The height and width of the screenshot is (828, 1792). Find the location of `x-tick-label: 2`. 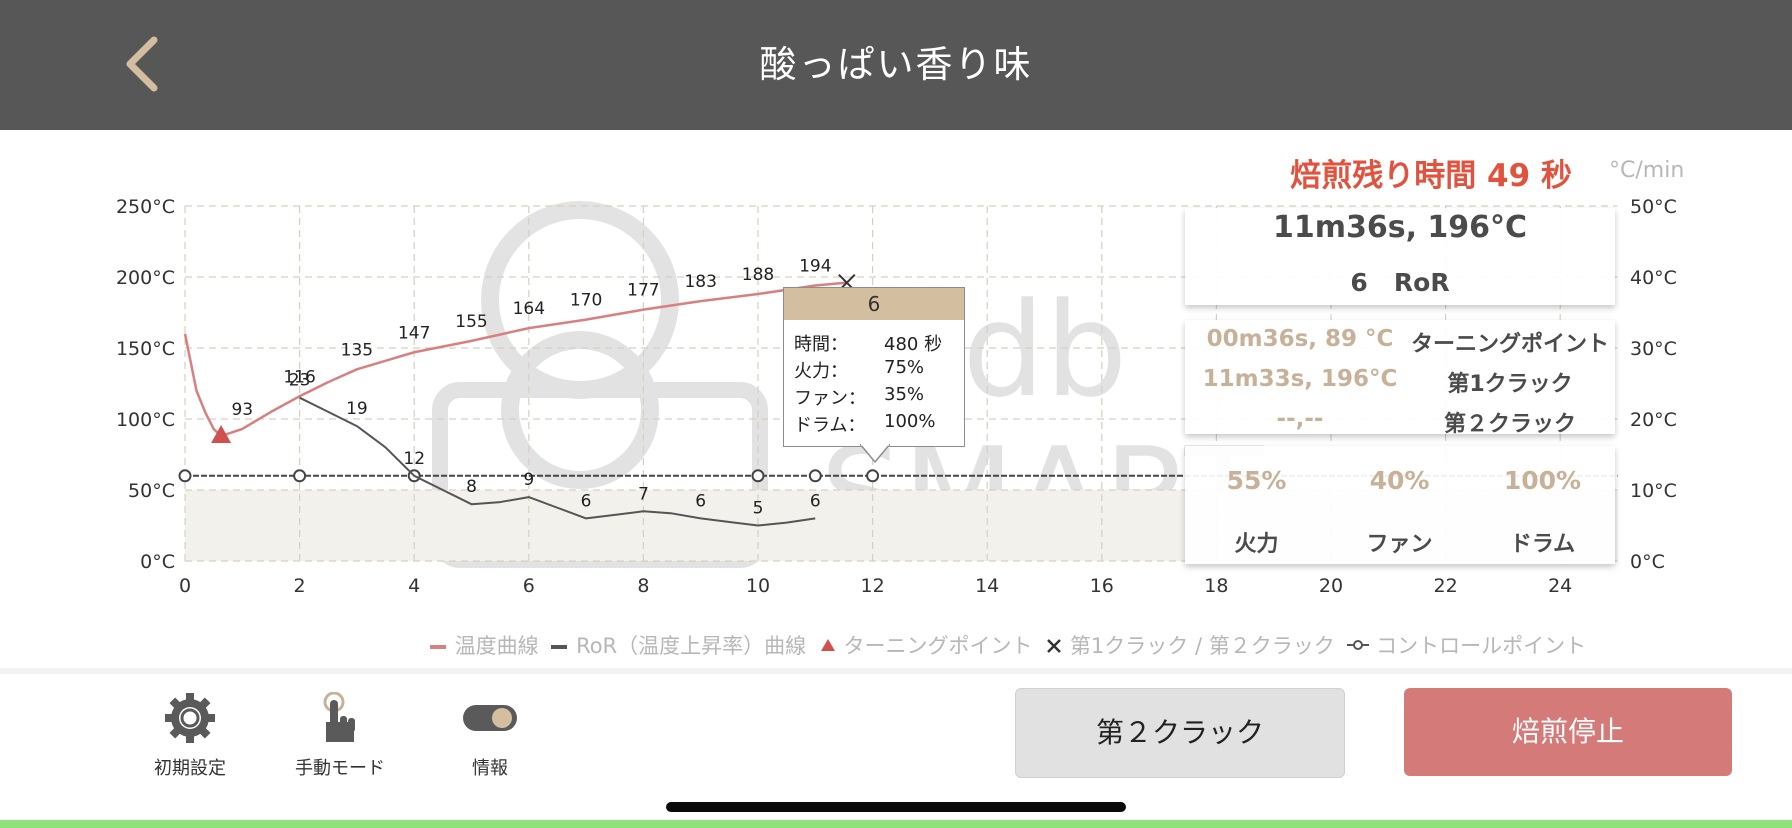

x-tick-label: 2 is located at coordinates (300, 586).